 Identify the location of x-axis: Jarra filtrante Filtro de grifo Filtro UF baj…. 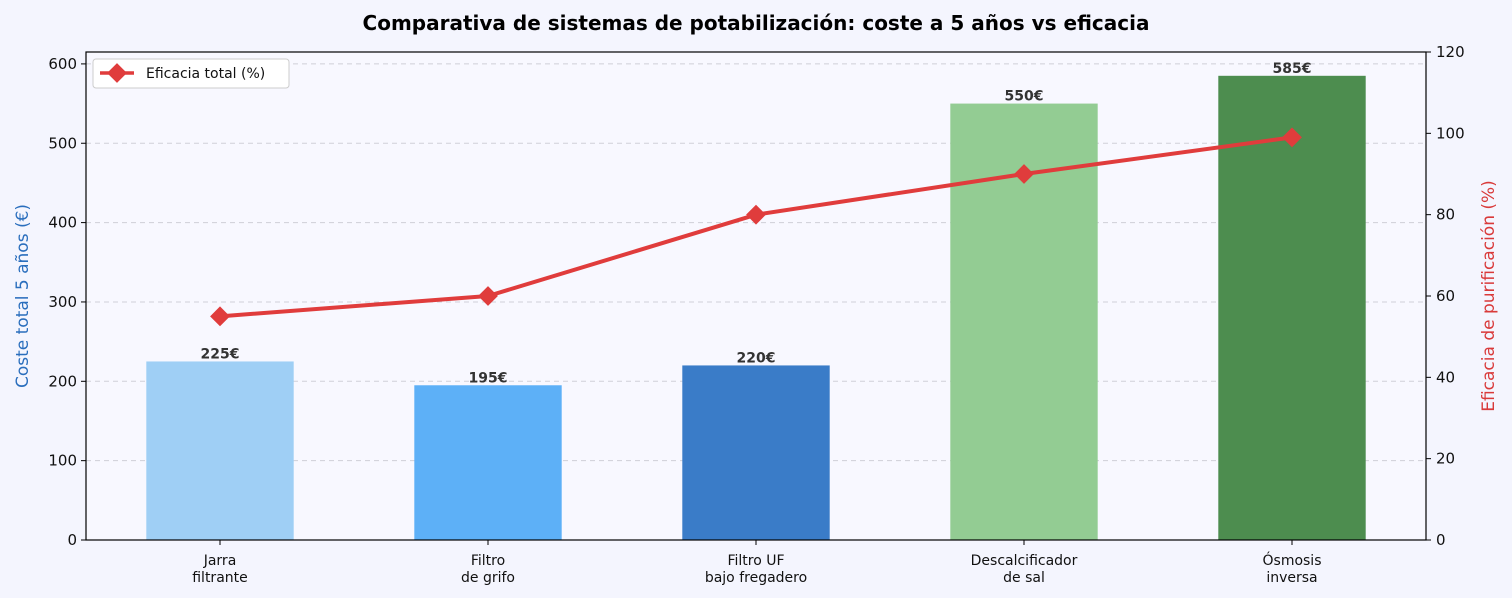
(757, 563).